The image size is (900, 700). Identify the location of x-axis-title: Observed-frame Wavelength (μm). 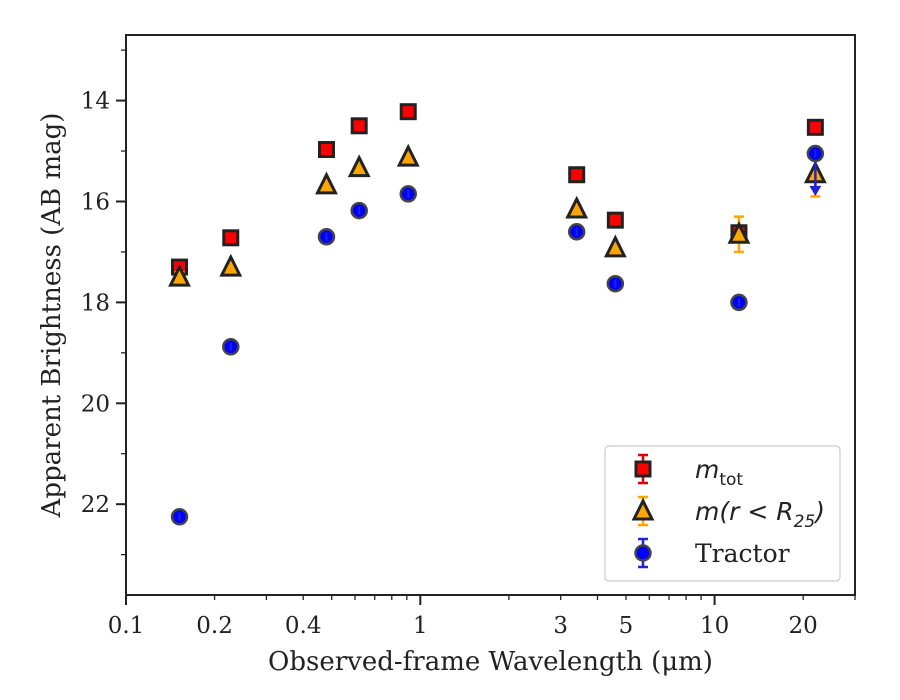
(490, 662).